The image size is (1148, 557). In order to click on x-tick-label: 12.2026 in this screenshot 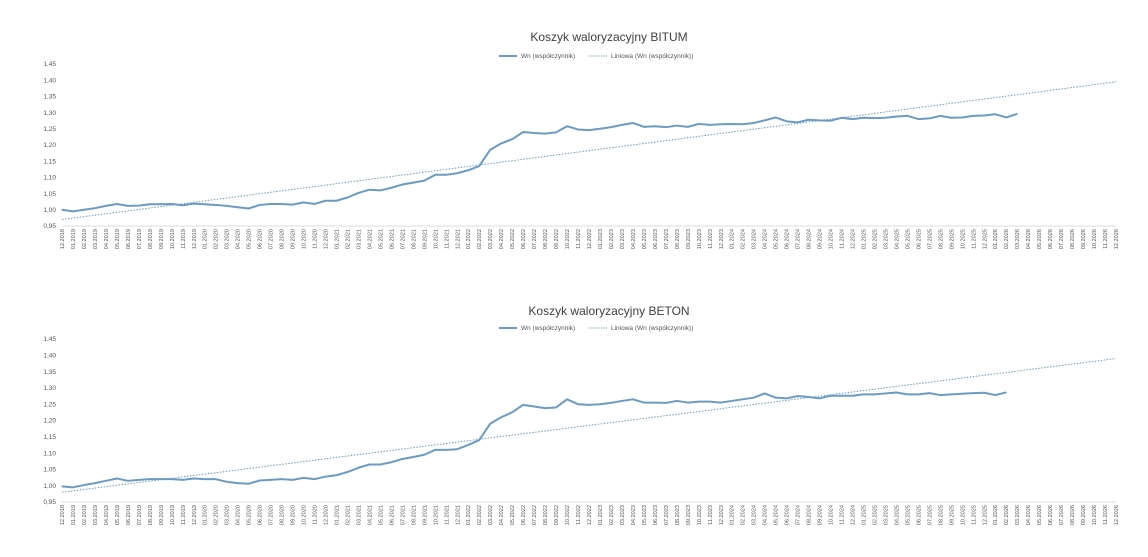, I will do `click(1117, 239)`.